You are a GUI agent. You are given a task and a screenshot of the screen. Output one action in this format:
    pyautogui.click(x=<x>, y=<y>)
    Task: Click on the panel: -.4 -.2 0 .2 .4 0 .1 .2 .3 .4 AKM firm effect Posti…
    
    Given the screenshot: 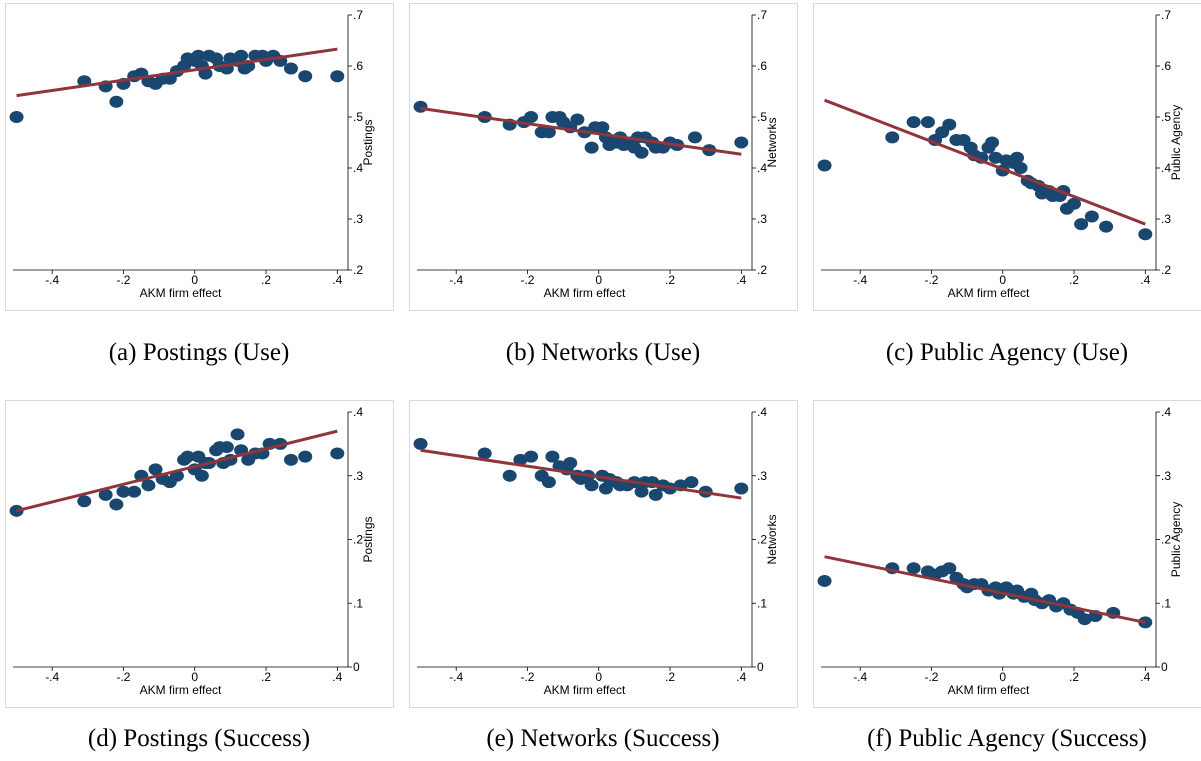 What is the action you would take?
    pyautogui.click(x=199, y=554)
    